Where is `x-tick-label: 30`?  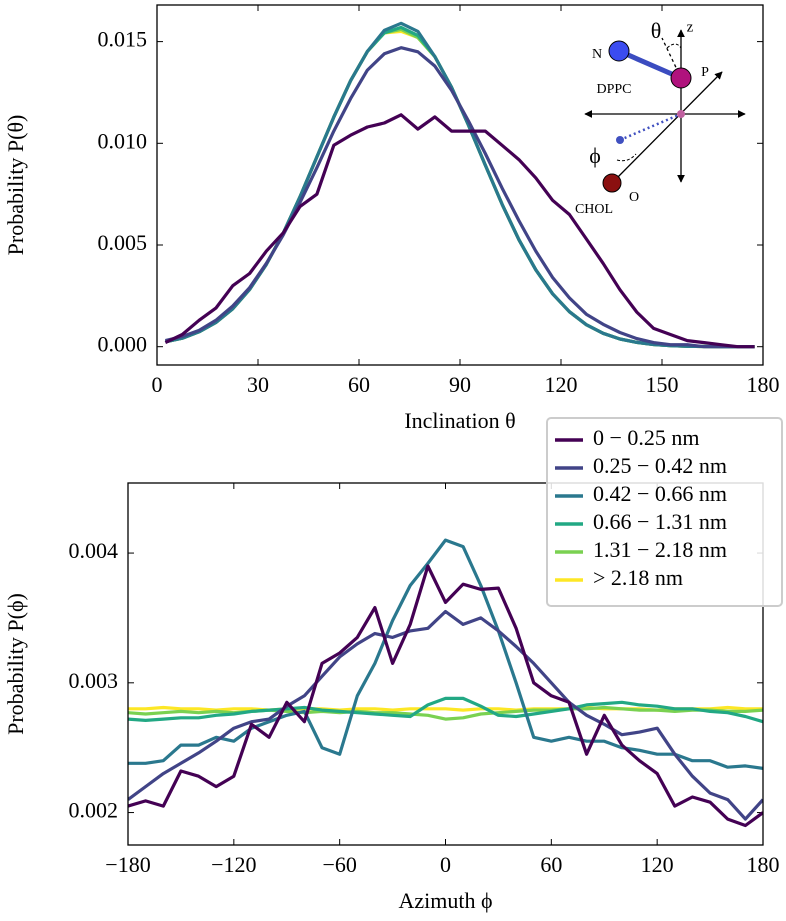 x-tick-label: 30 is located at coordinates (258, 384).